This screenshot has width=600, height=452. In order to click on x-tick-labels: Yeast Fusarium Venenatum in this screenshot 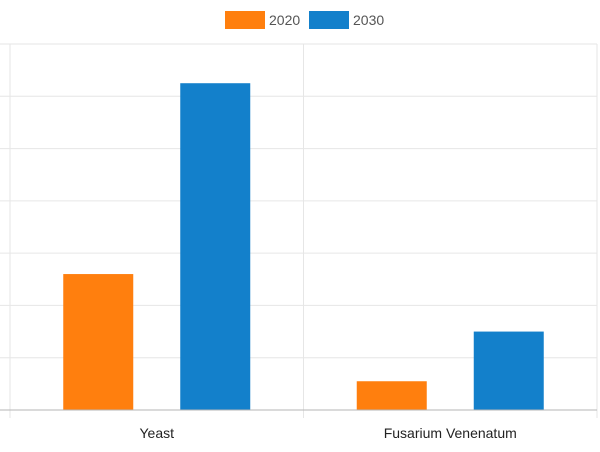, I will do `click(327, 433)`.